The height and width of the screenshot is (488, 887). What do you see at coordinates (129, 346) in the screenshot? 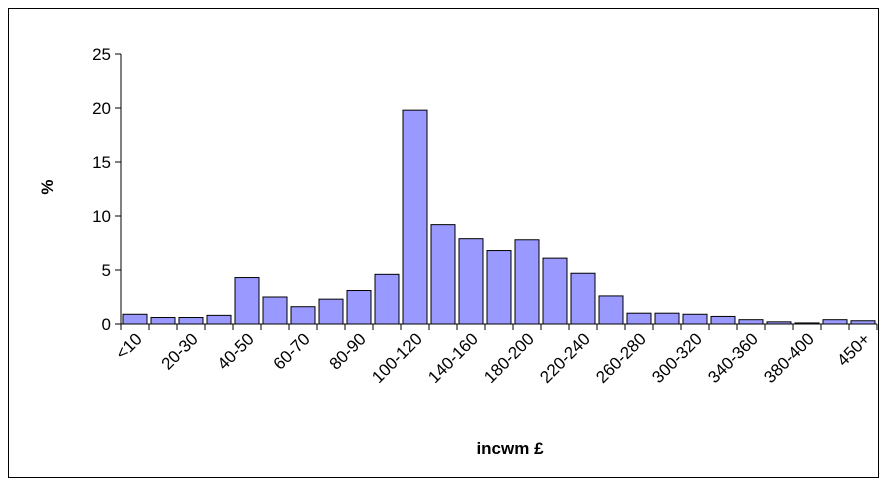
I see `x-tick-label: <10` at bounding box center [129, 346].